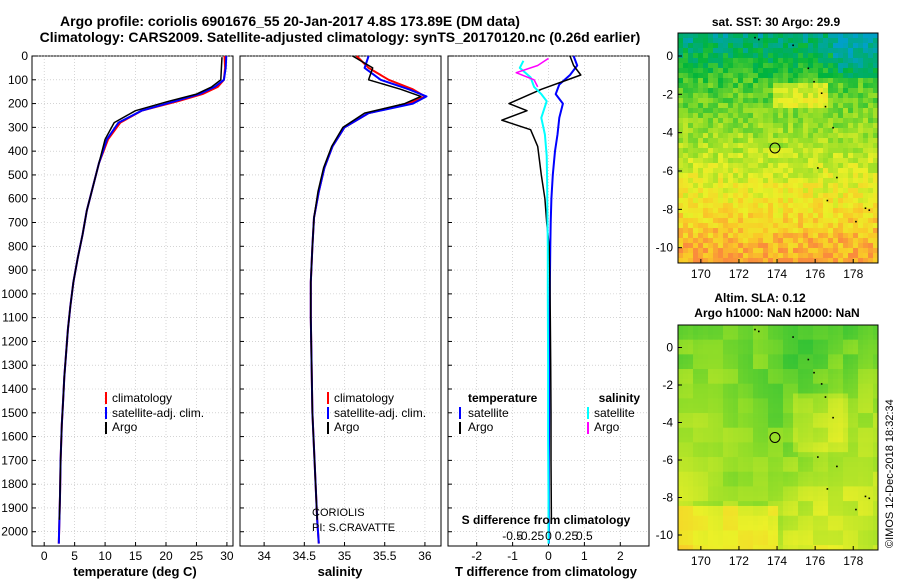 This screenshot has width=900, height=580. What do you see at coordinates (14, 437) in the screenshot?
I see `depth-tick-label-1600: 1600` at bounding box center [14, 437].